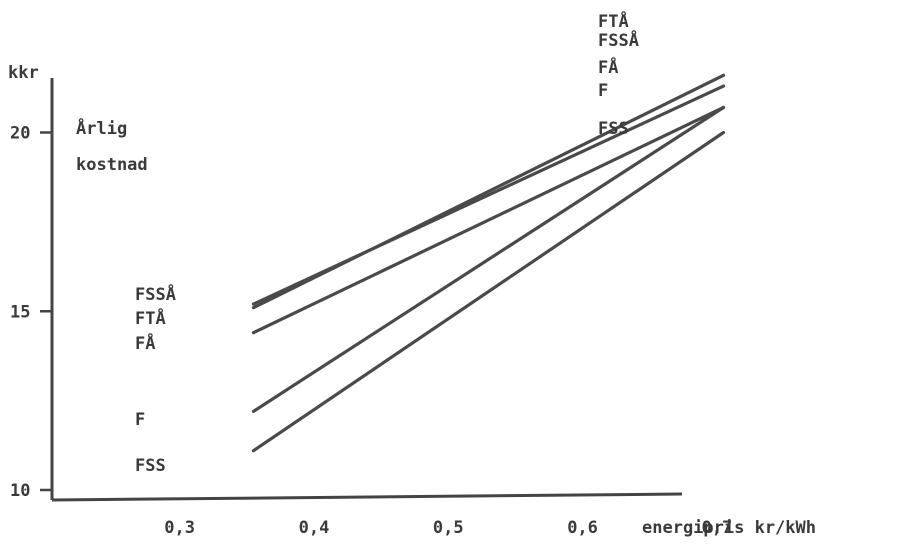 This screenshot has width=900, height=544. What do you see at coordinates (179, 528) in the screenshot?
I see `x-tick-label-0,3: 0,3` at bounding box center [179, 528].